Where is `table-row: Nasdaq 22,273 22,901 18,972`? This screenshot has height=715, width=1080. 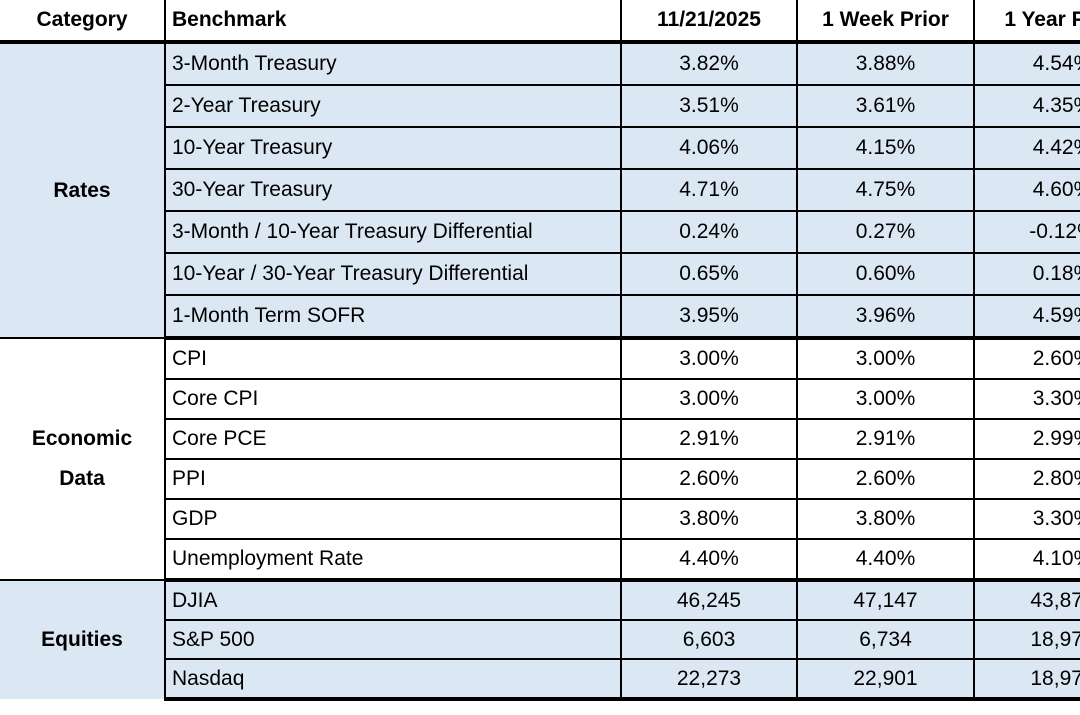
table-row: Nasdaq 22,273 22,901 18,972 is located at coordinates (540, 679).